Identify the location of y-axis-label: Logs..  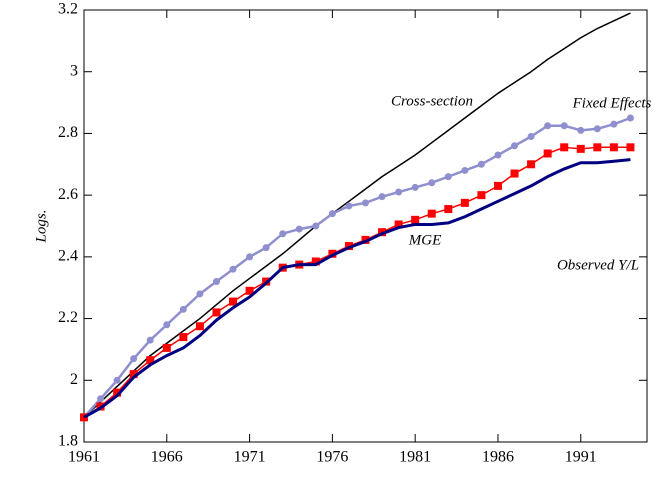
(41, 227).